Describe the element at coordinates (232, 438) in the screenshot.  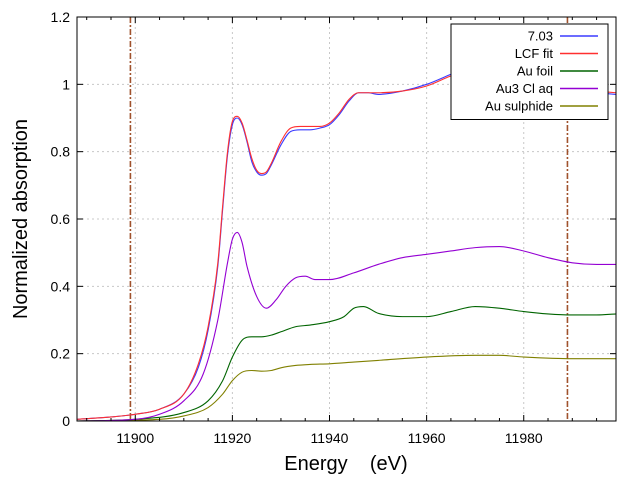
I see `x-tick-label: 11920` at that location.